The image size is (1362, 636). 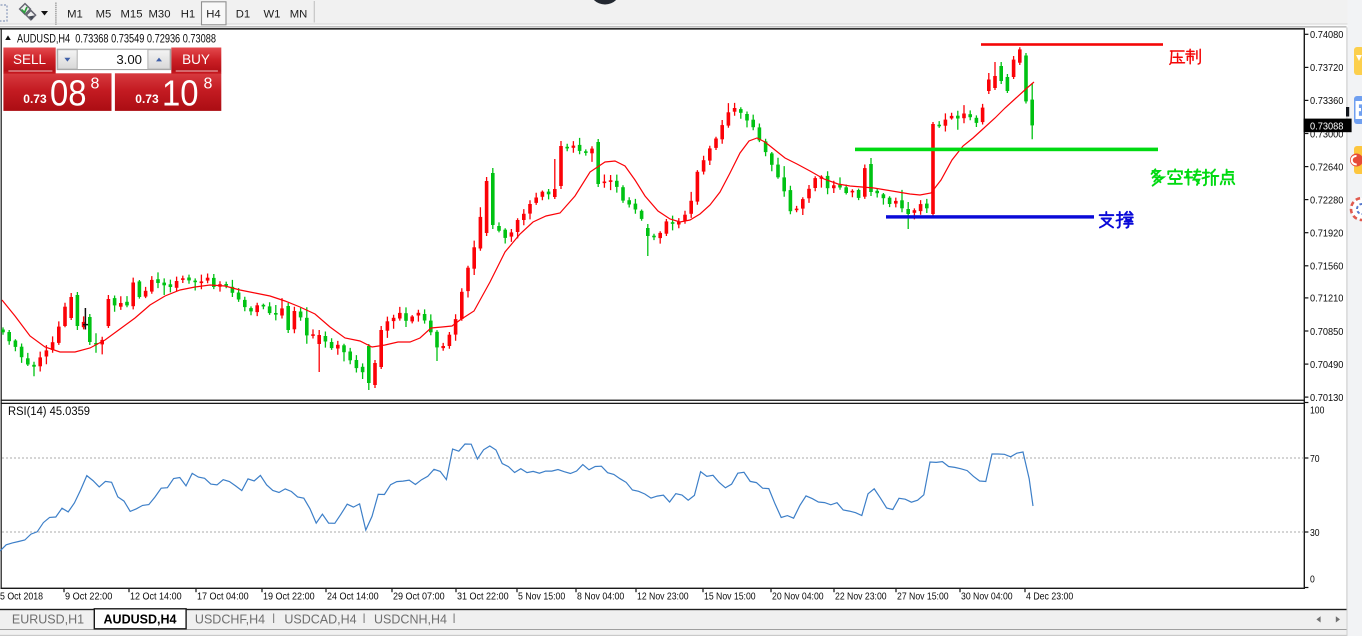 I want to click on svg-text: USDCNH,H4, so click(x=410, y=620).